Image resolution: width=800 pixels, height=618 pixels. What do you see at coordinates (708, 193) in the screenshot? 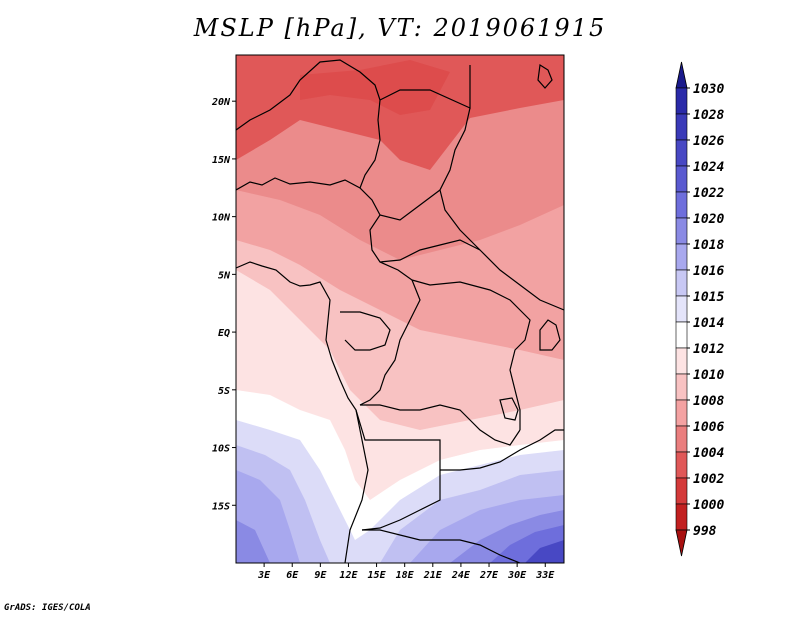
I see `colorbar-label: 1022` at bounding box center [708, 193].